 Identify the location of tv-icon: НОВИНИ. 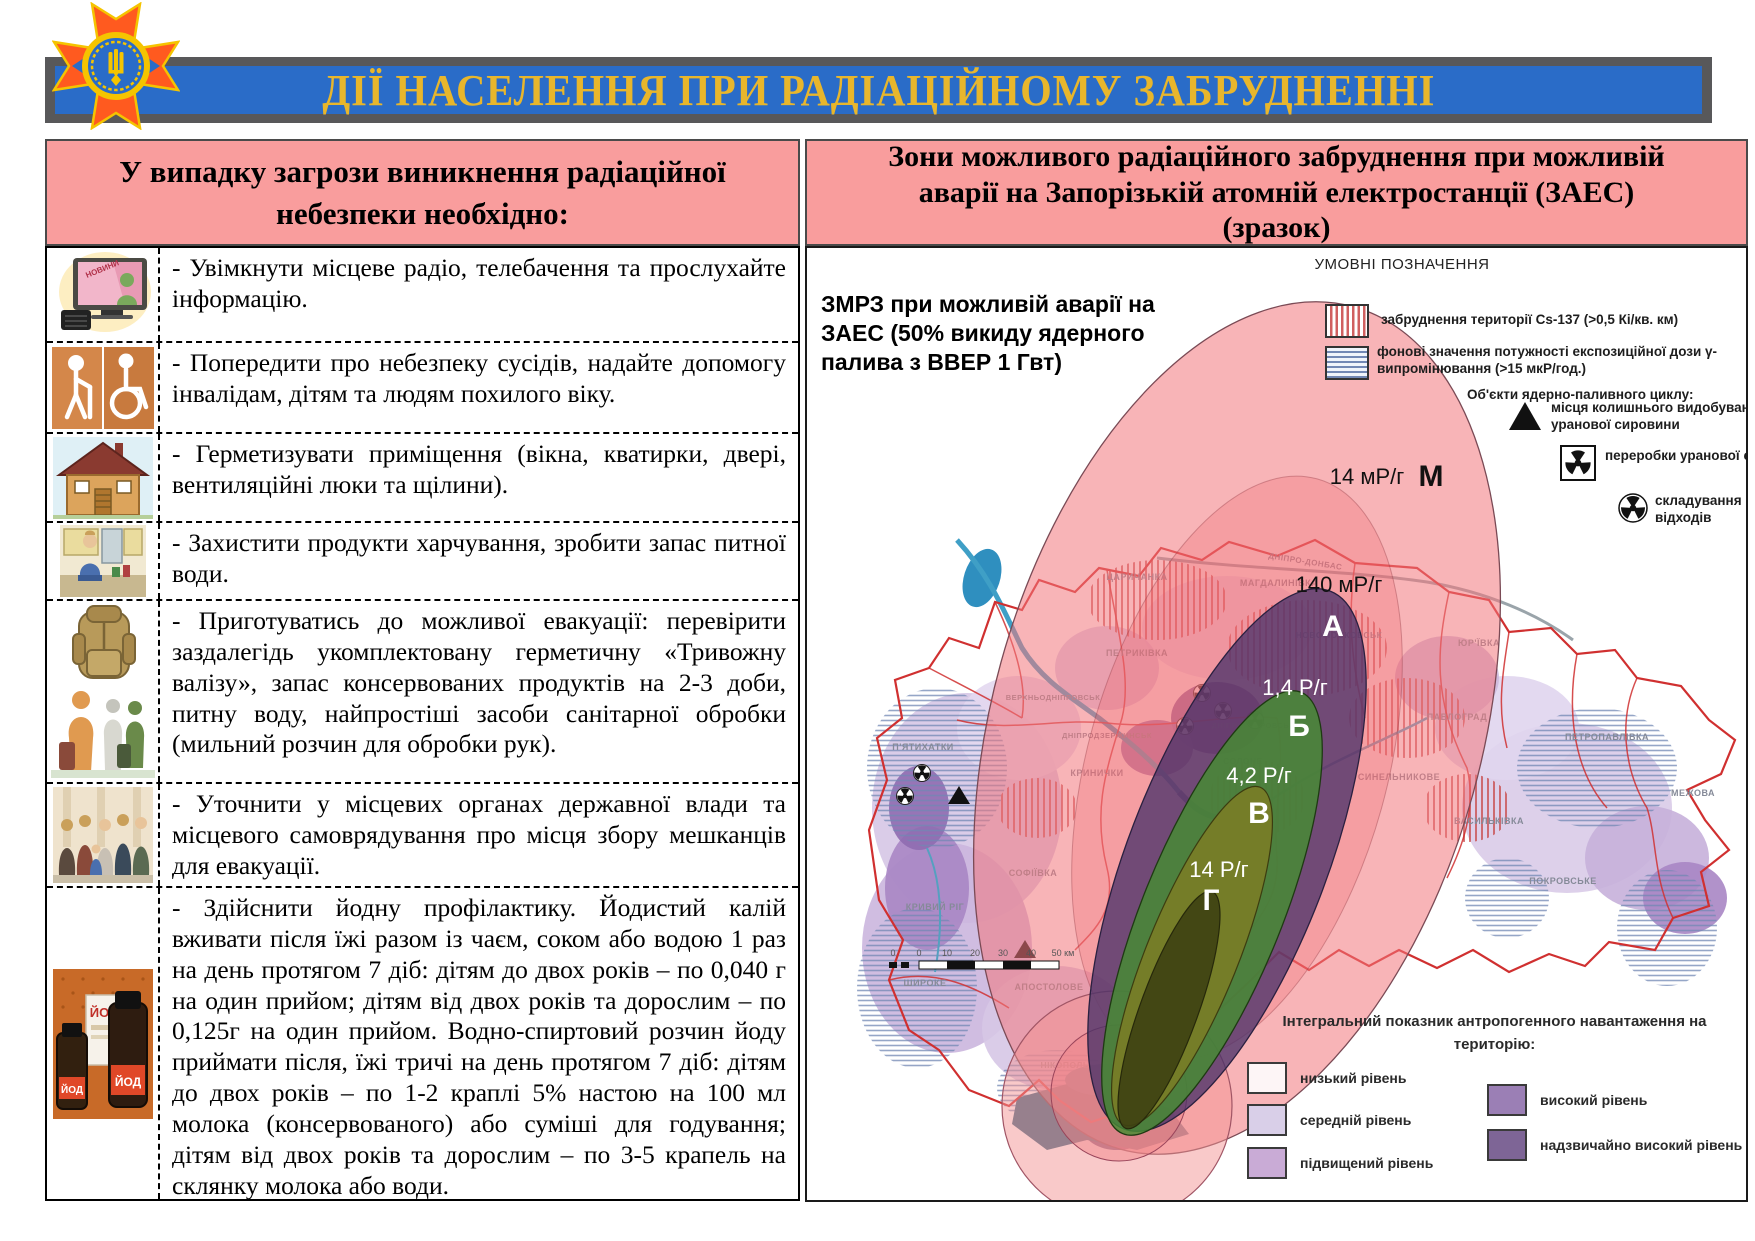
(104, 291).